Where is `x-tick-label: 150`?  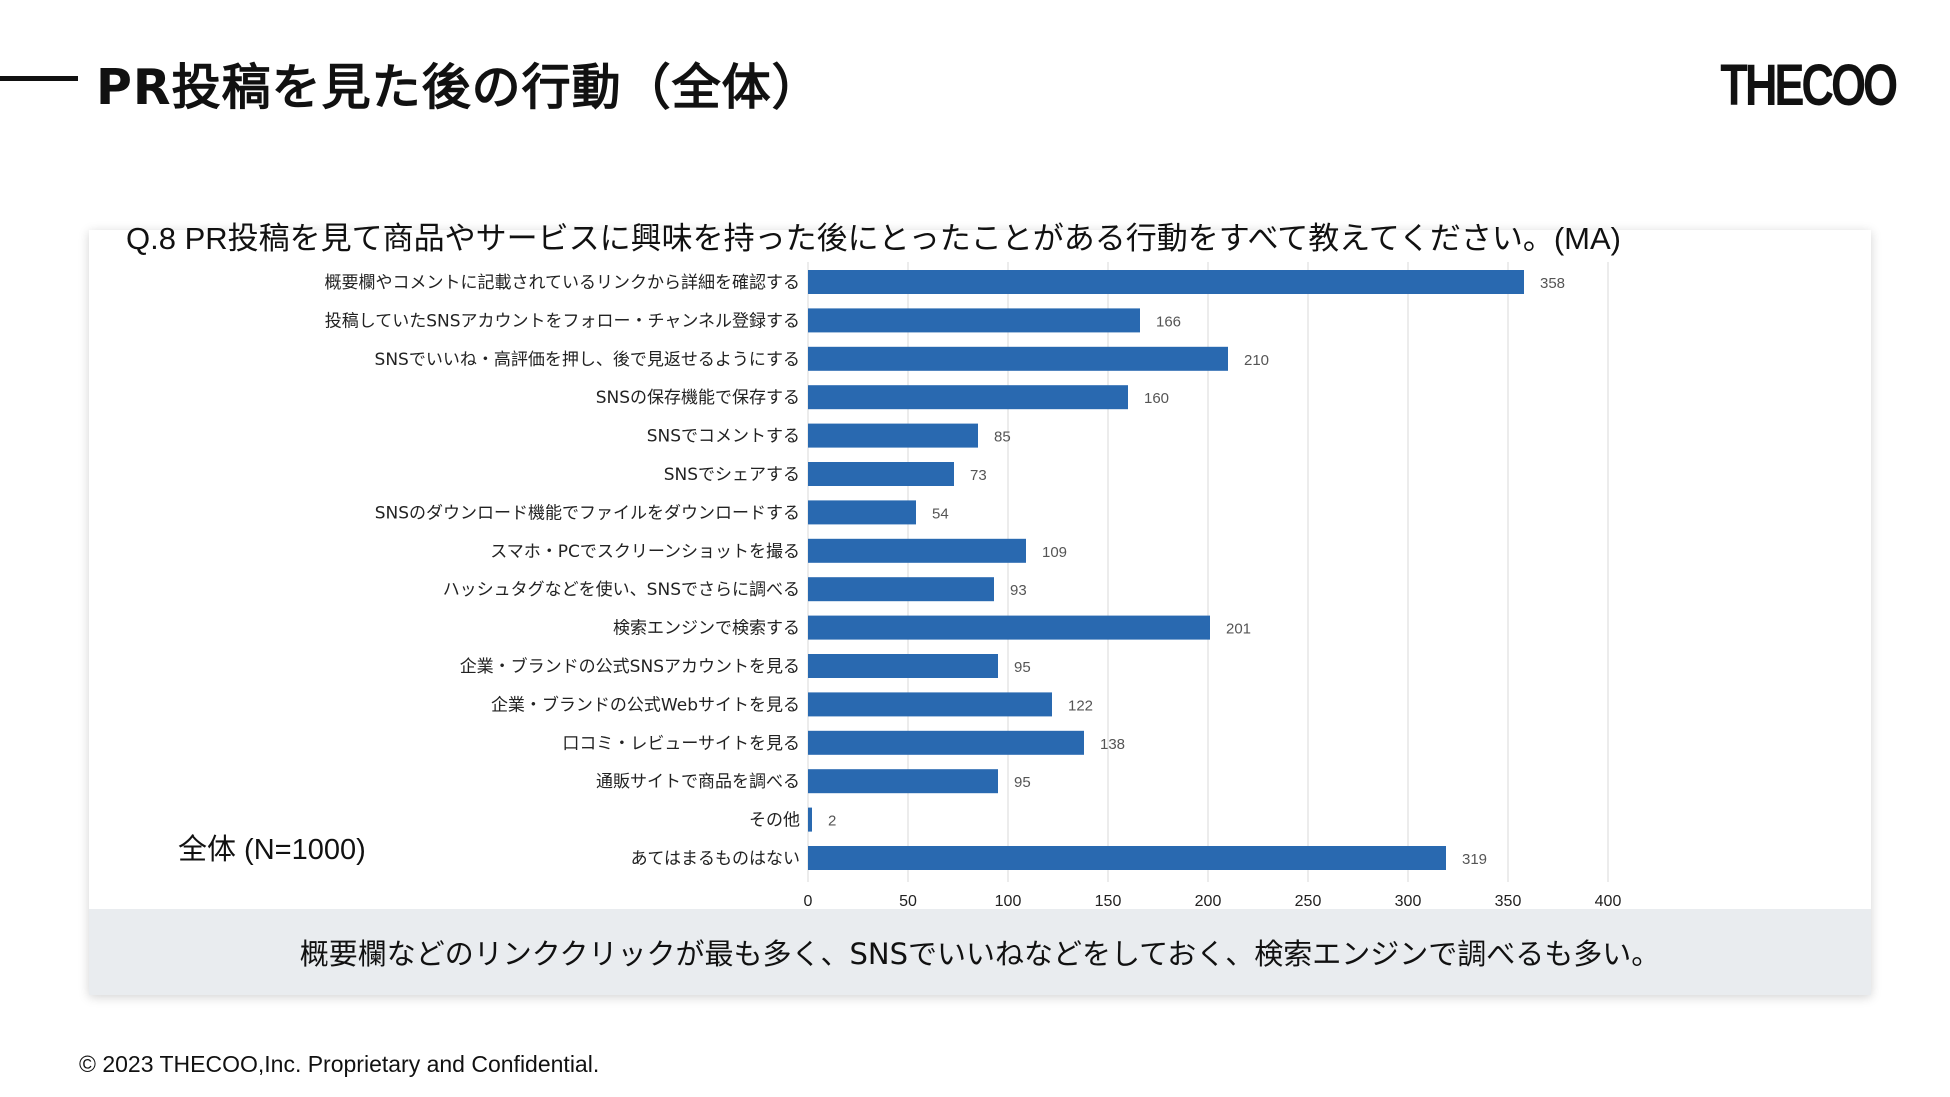
x-tick-label: 150 is located at coordinates (1108, 901).